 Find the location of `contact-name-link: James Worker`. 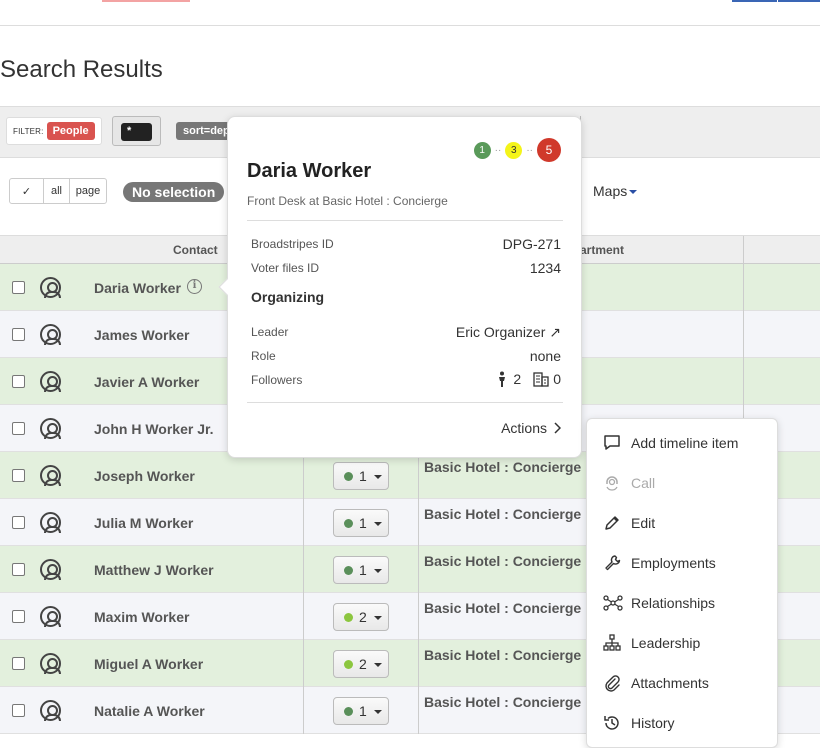

contact-name-link: James Worker is located at coordinates (142, 335).